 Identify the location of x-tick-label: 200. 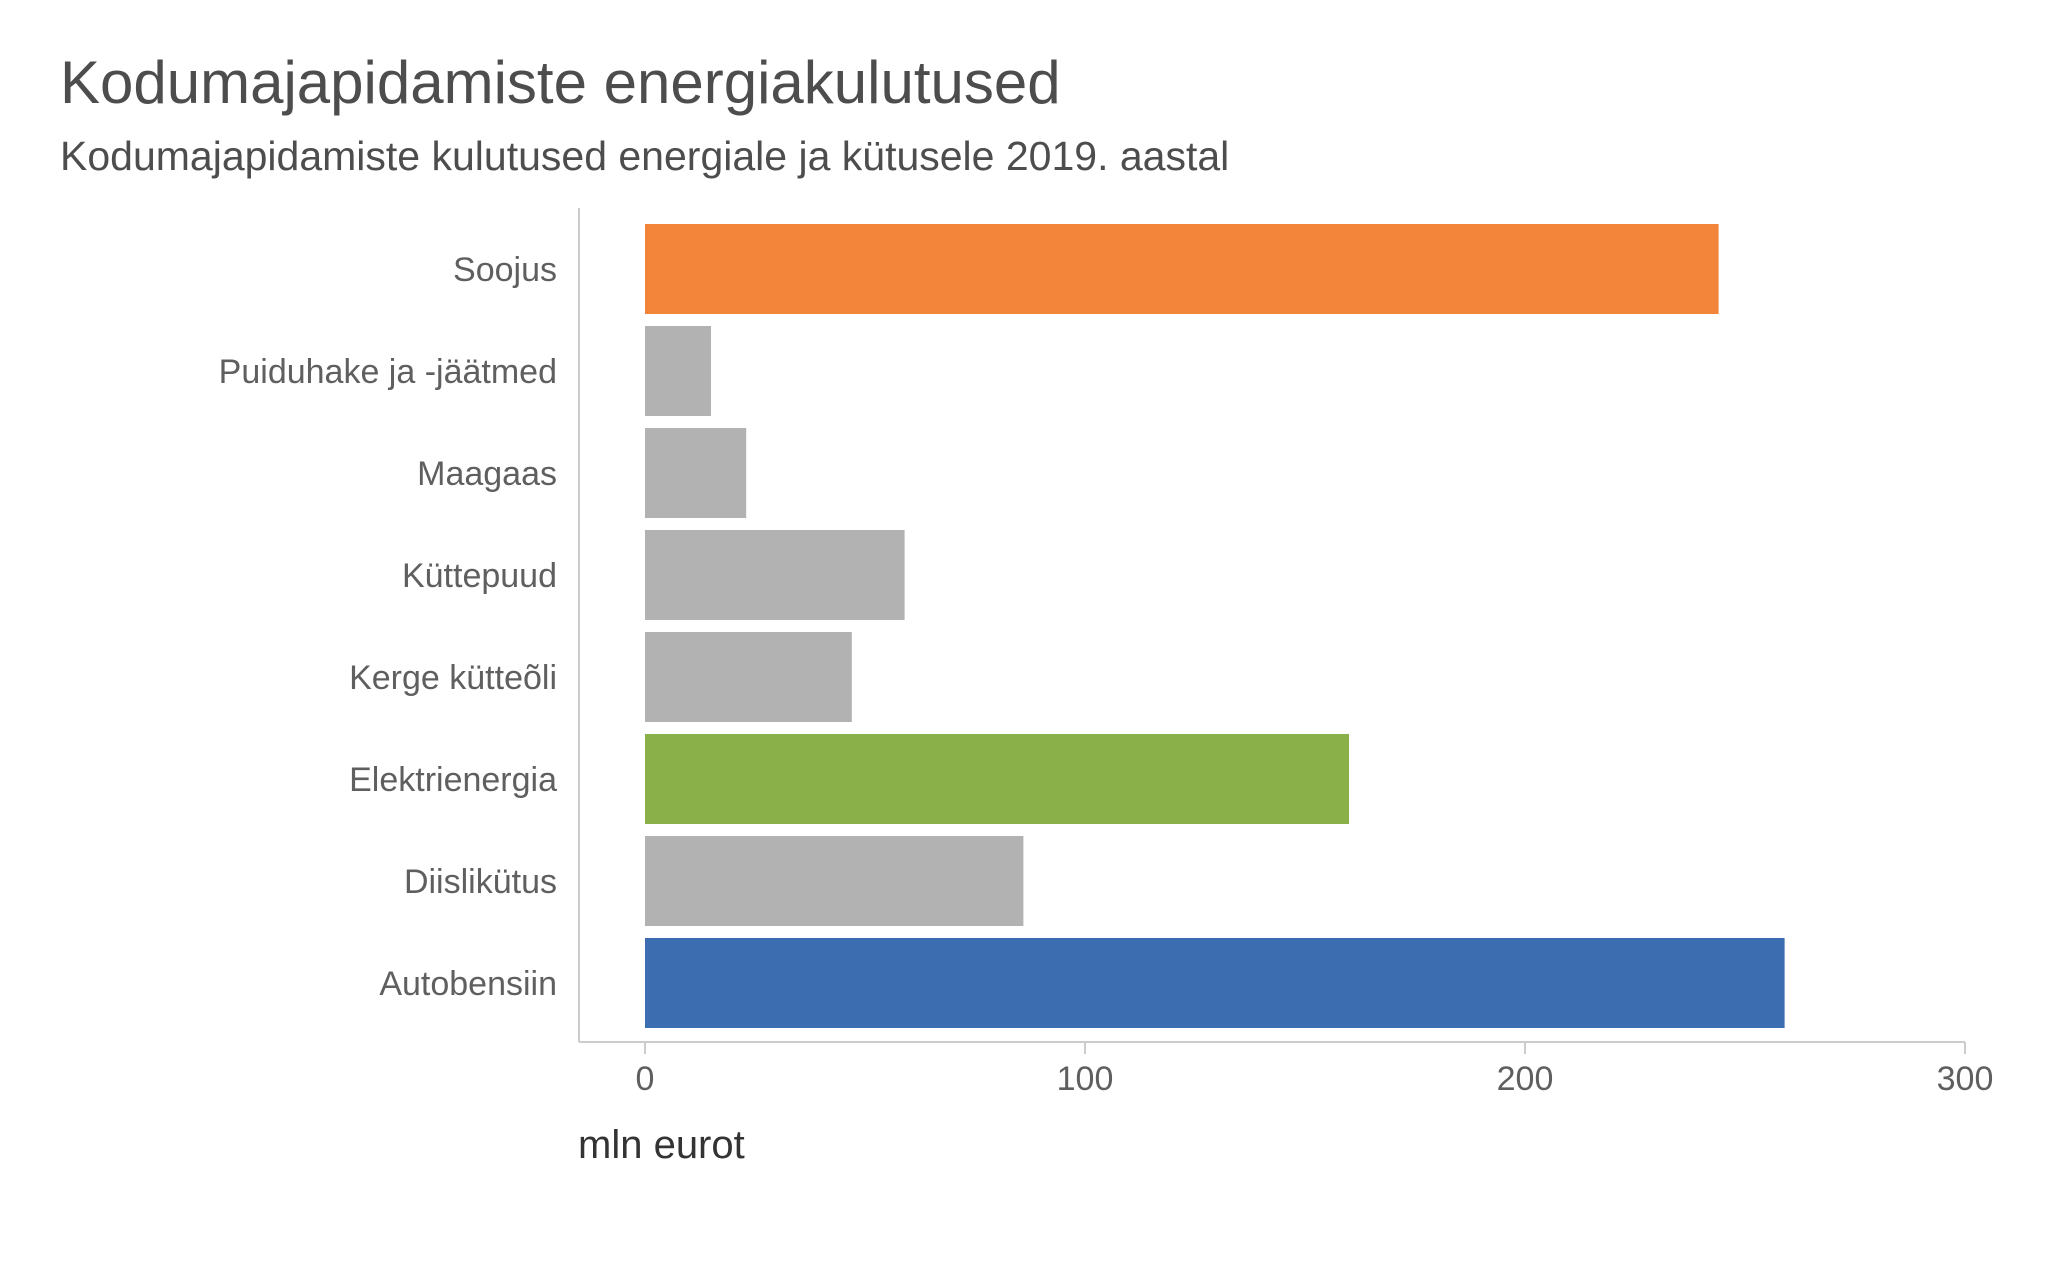
(1525, 1079).